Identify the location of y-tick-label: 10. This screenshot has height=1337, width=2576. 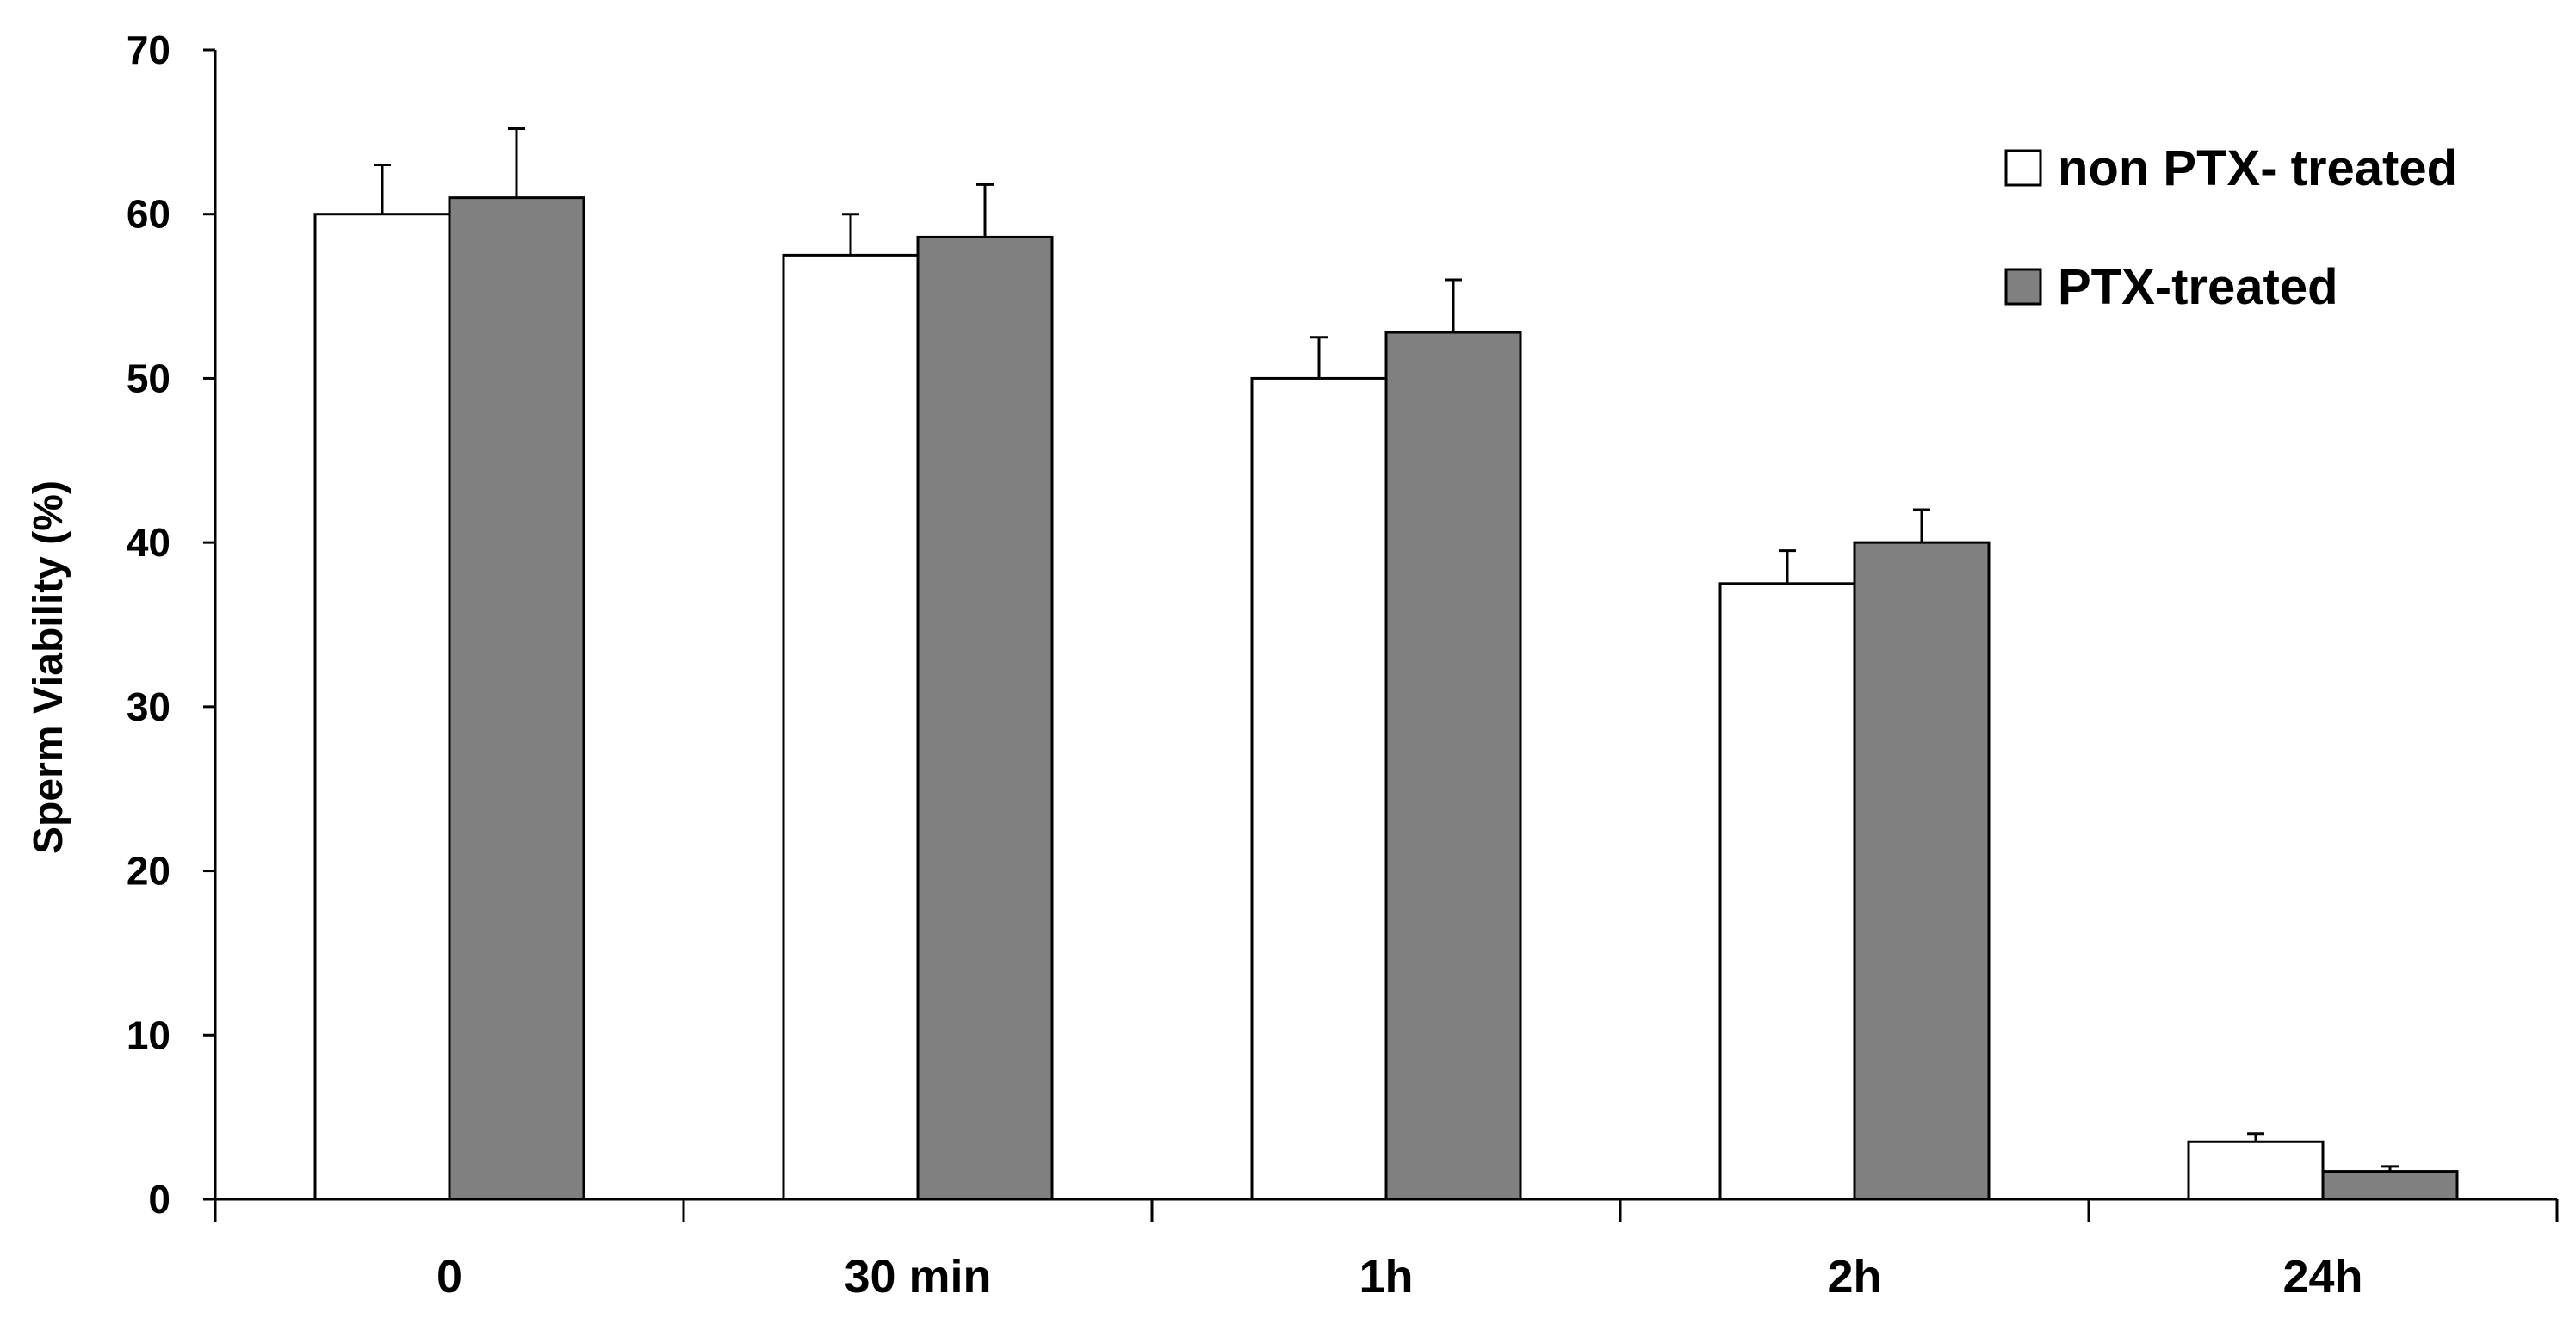
(148, 1034).